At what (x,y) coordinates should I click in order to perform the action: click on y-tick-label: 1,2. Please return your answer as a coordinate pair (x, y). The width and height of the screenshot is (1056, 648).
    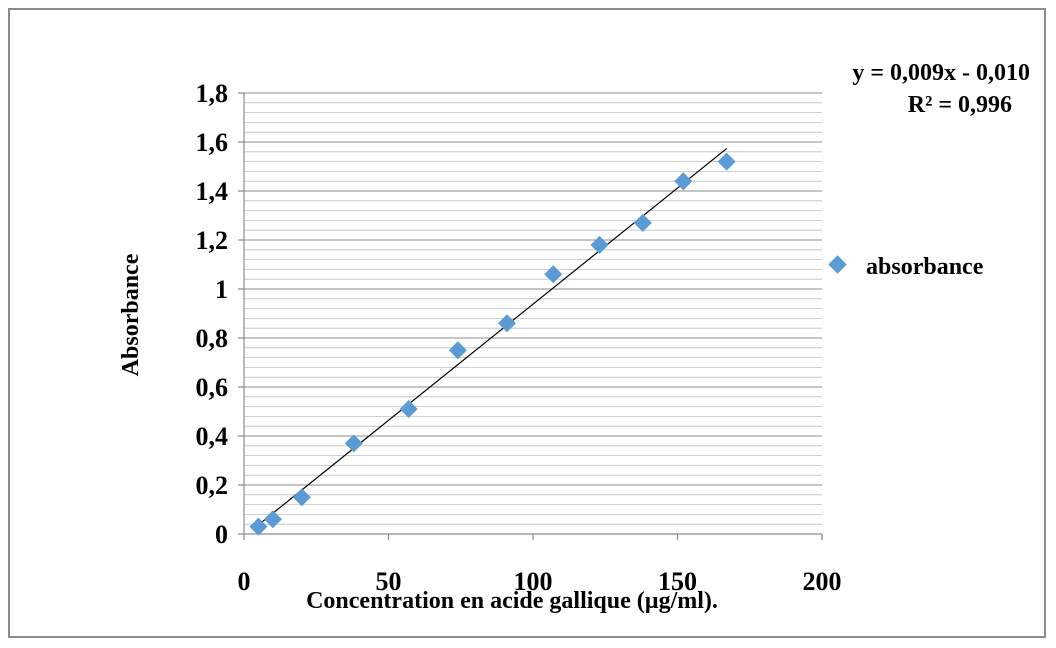
    Looking at the image, I should click on (212, 240).